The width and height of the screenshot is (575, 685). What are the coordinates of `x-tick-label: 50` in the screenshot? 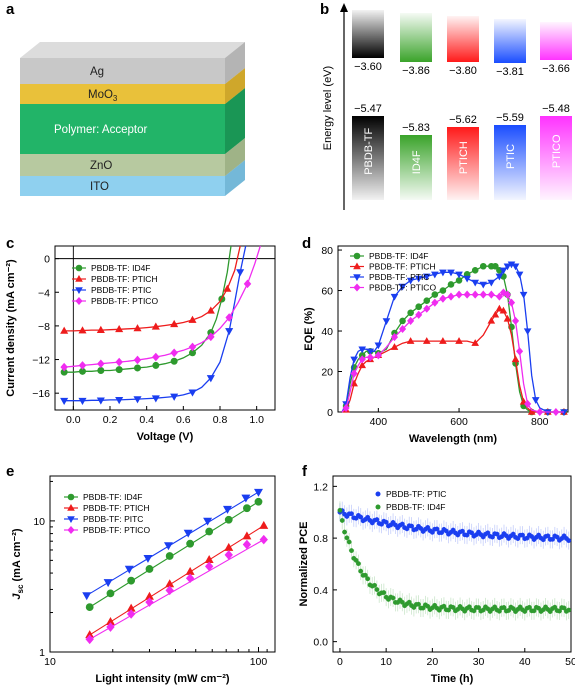 It's located at (570, 662).